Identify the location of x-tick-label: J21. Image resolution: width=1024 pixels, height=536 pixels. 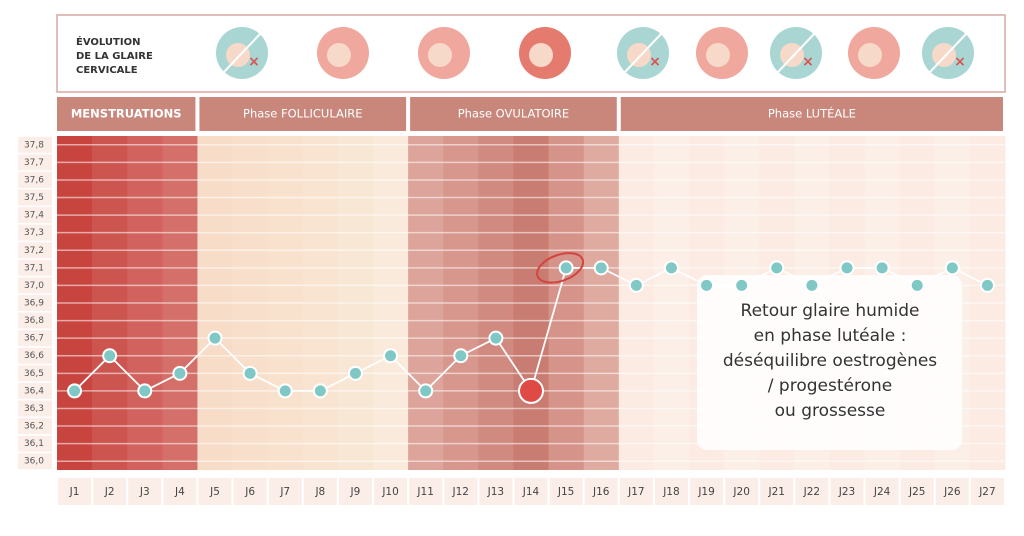
(776, 492).